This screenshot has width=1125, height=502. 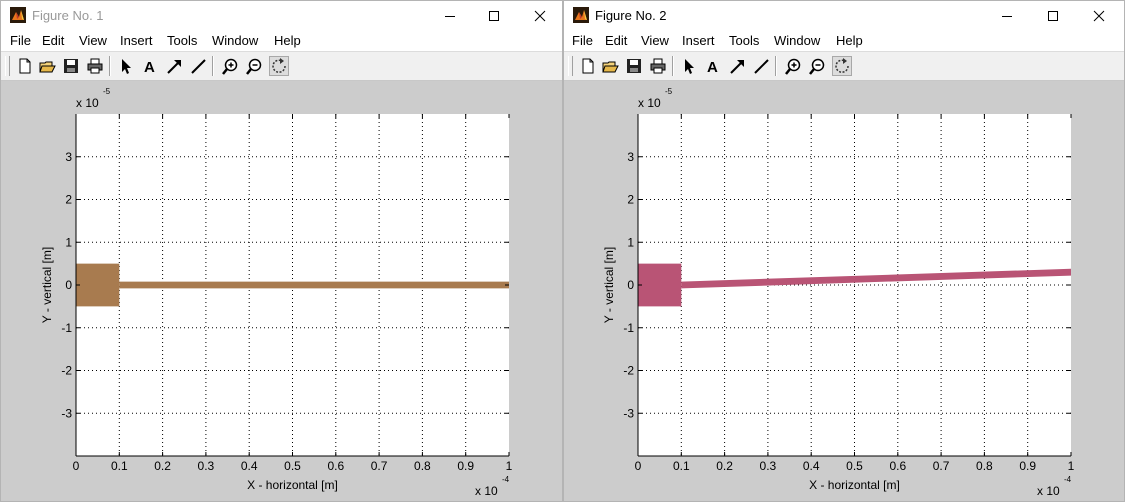 I want to click on figure-toolbar: A, so click(x=844, y=66).